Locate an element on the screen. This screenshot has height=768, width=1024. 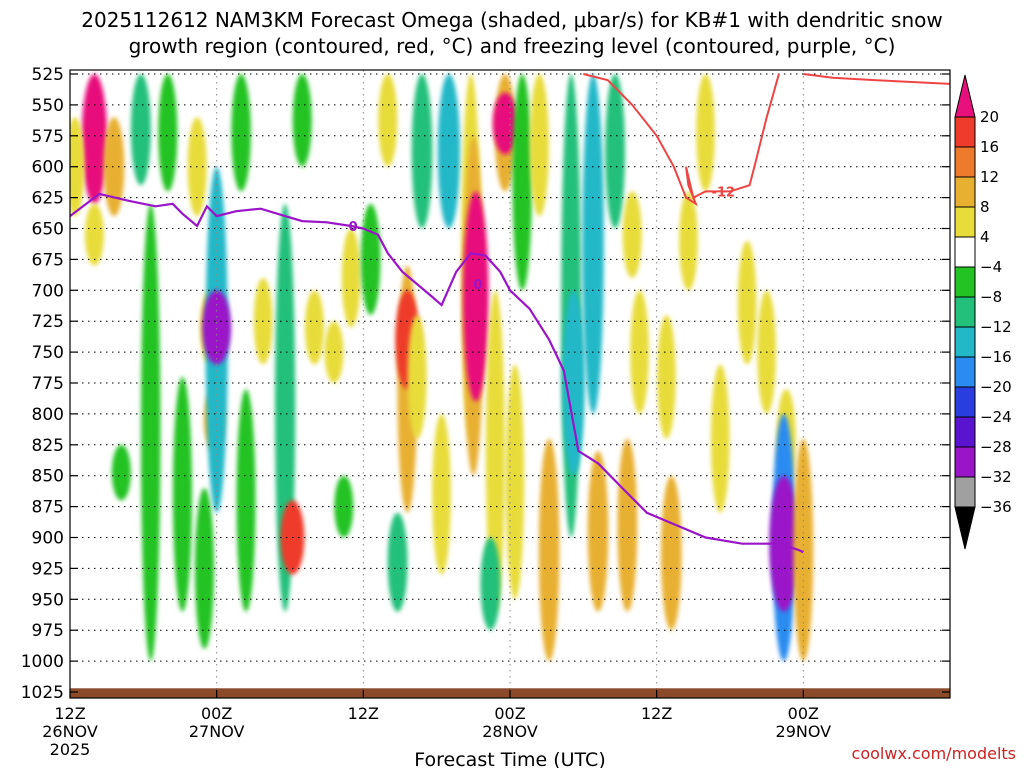
colorbar-label: −28 is located at coordinates (996, 447).